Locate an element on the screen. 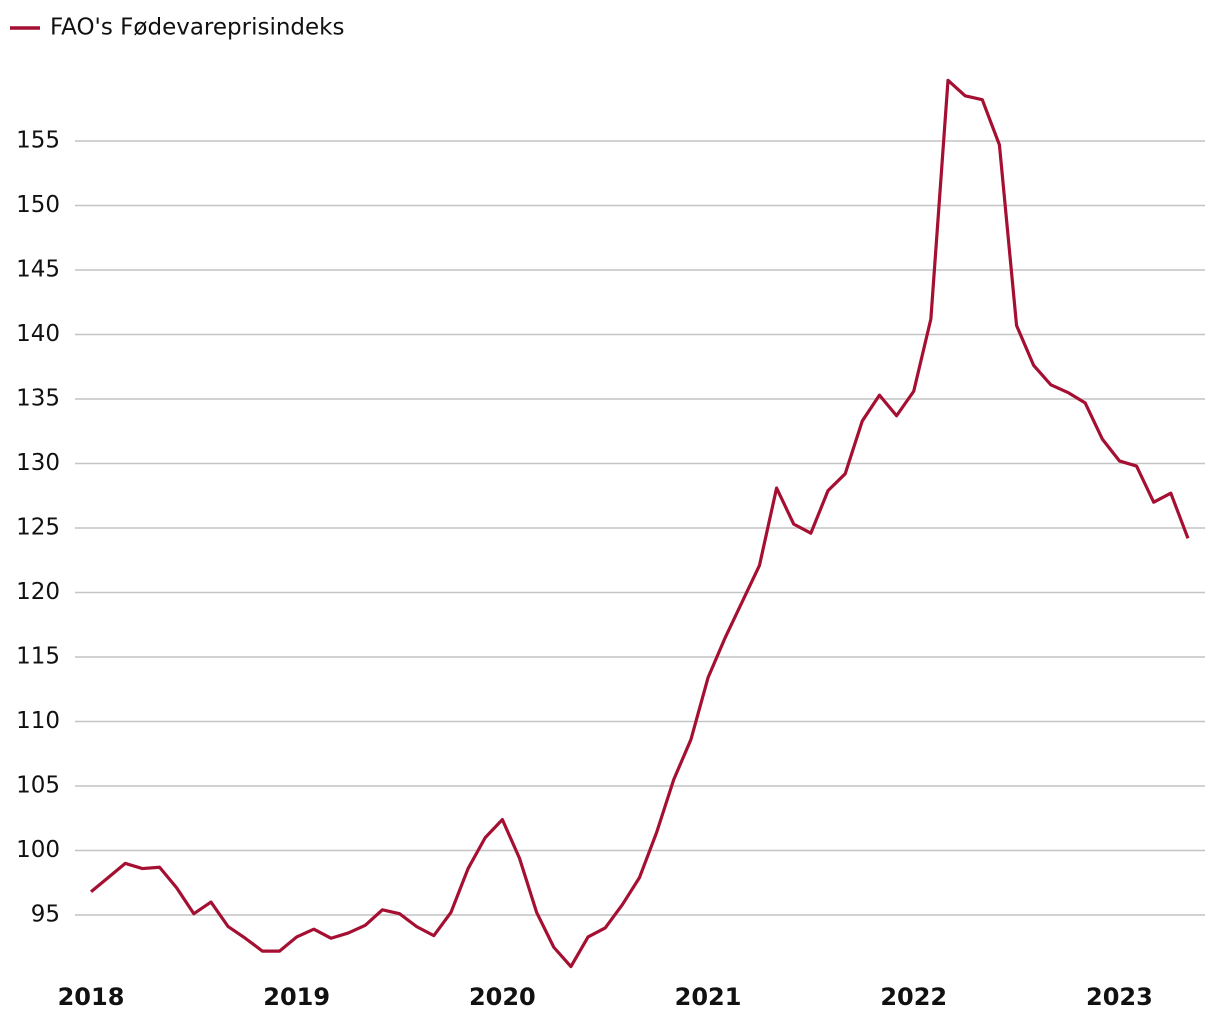 The image size is (1220, 1020). y-tick-label: 135 is located at coordinates (38, 399).